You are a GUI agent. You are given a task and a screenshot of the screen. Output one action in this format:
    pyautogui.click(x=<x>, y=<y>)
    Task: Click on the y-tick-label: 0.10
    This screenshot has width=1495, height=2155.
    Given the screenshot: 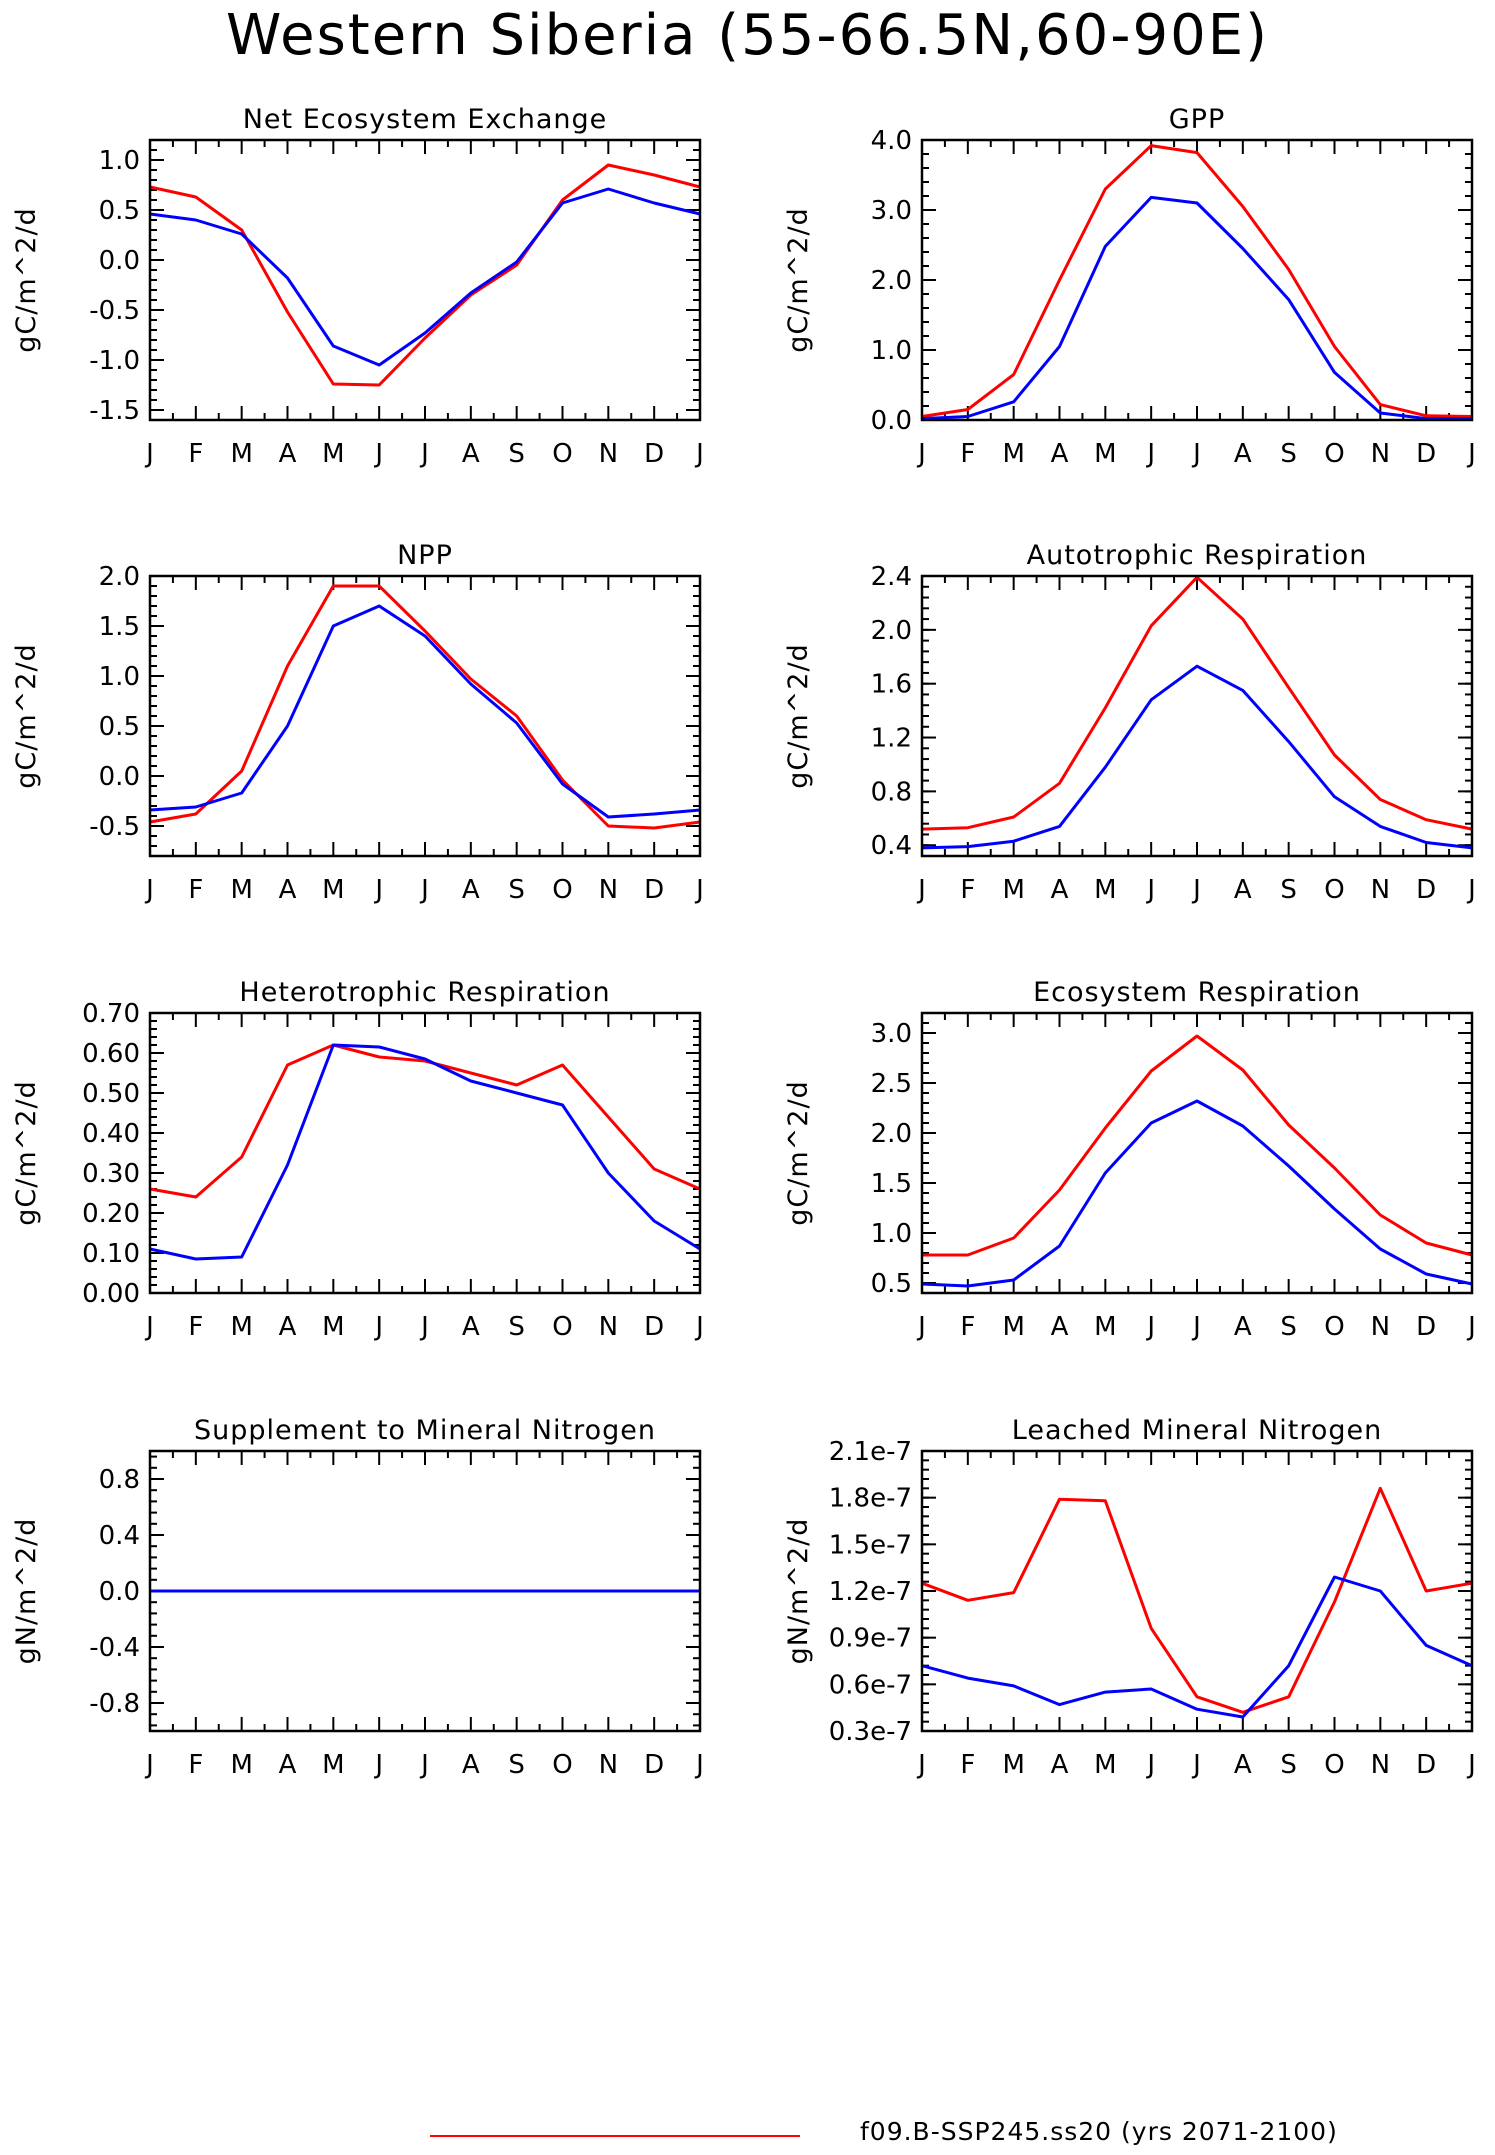 What is the action you would take?
    pyautogui.click(x=111, y=1254)
    